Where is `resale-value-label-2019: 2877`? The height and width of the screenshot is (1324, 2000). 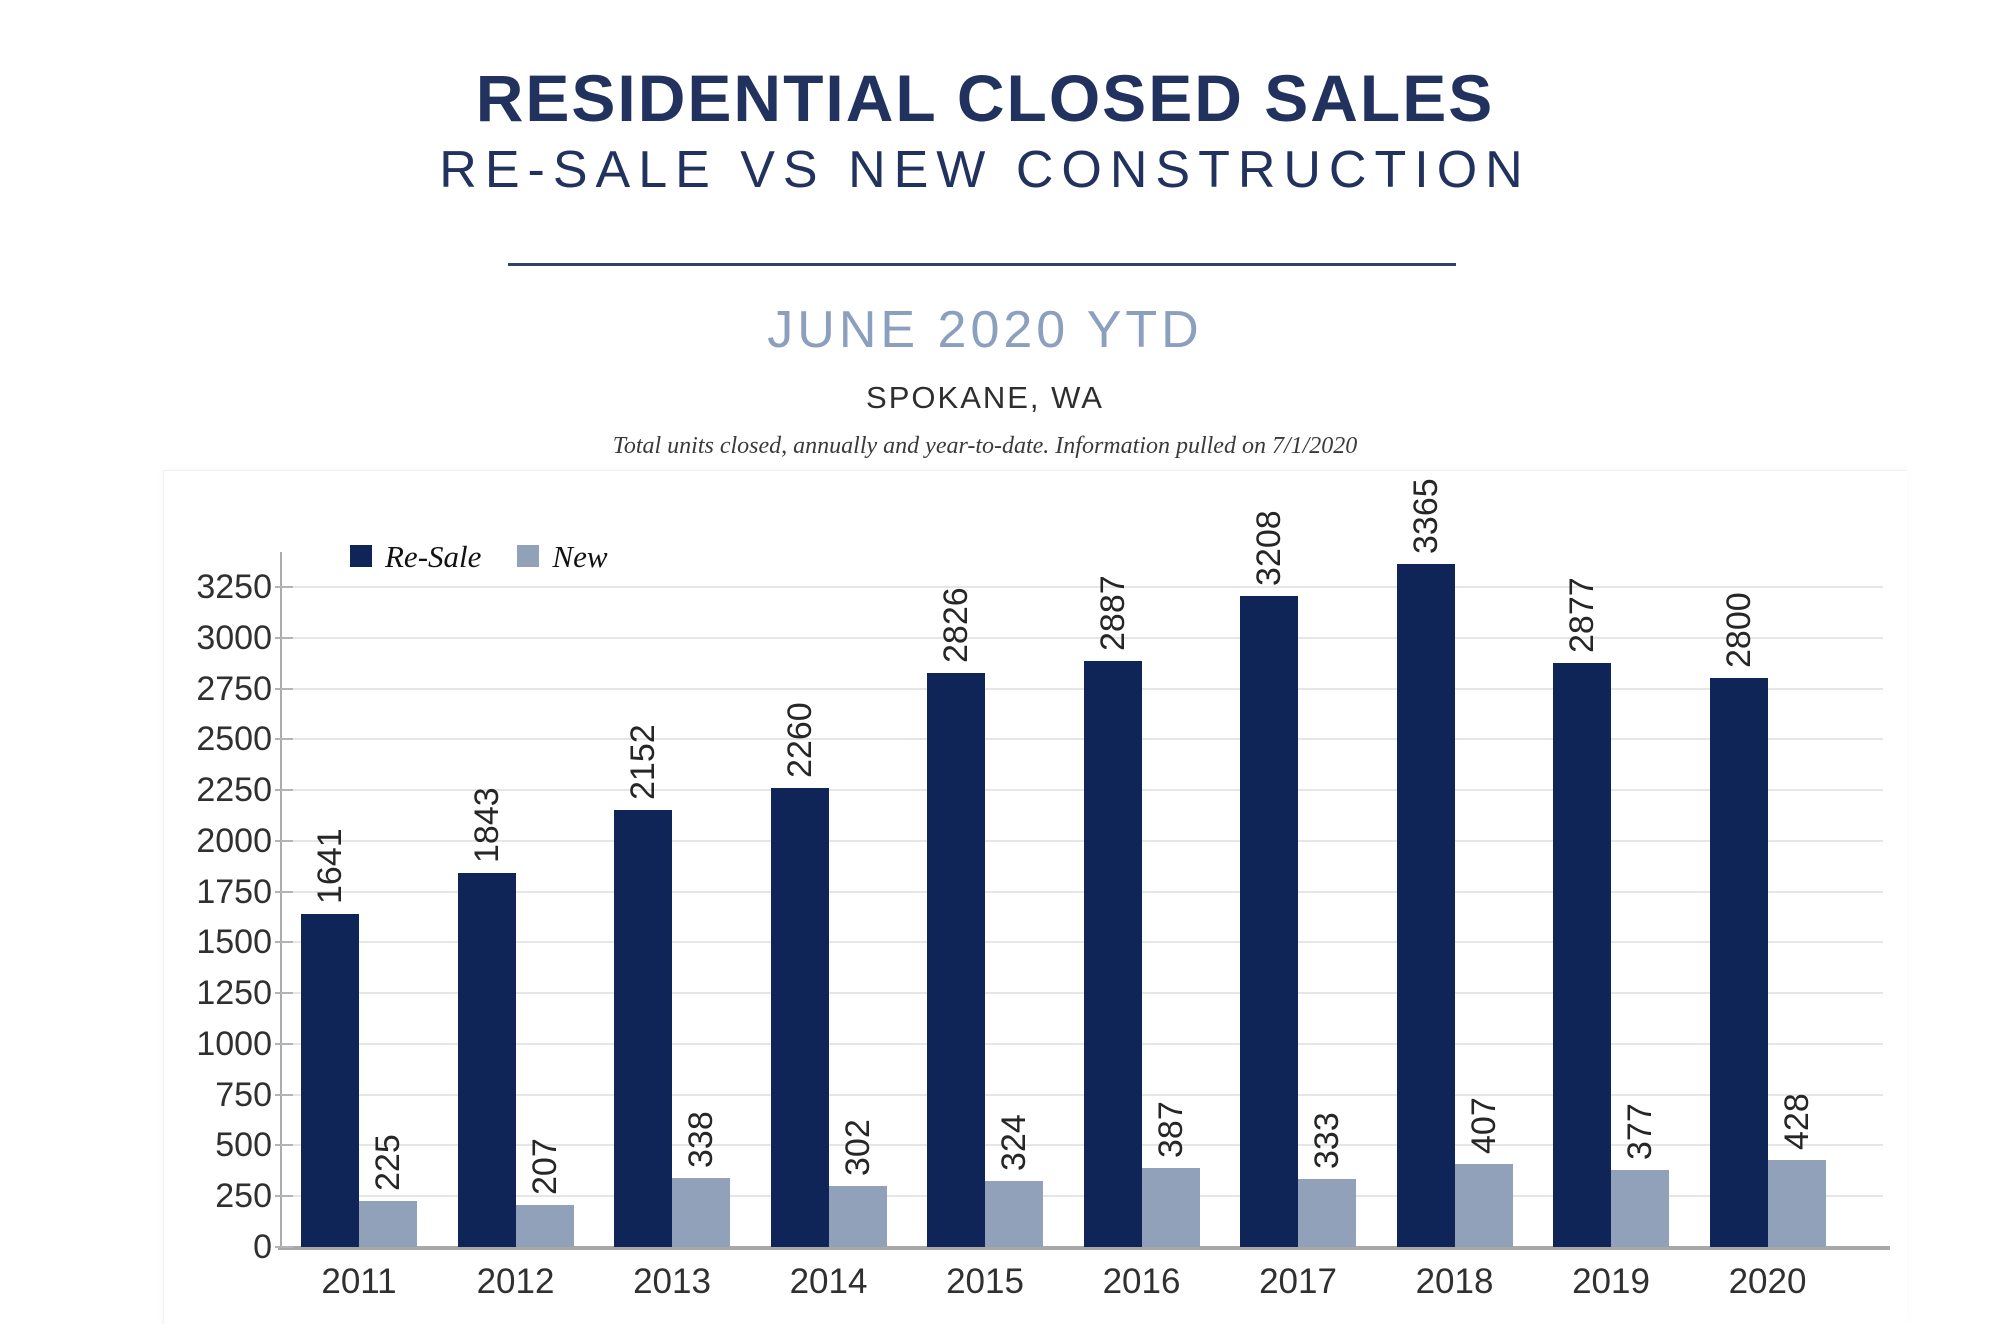
resale-value-label-2019: 2877 is located at coordinates (1582, 615).